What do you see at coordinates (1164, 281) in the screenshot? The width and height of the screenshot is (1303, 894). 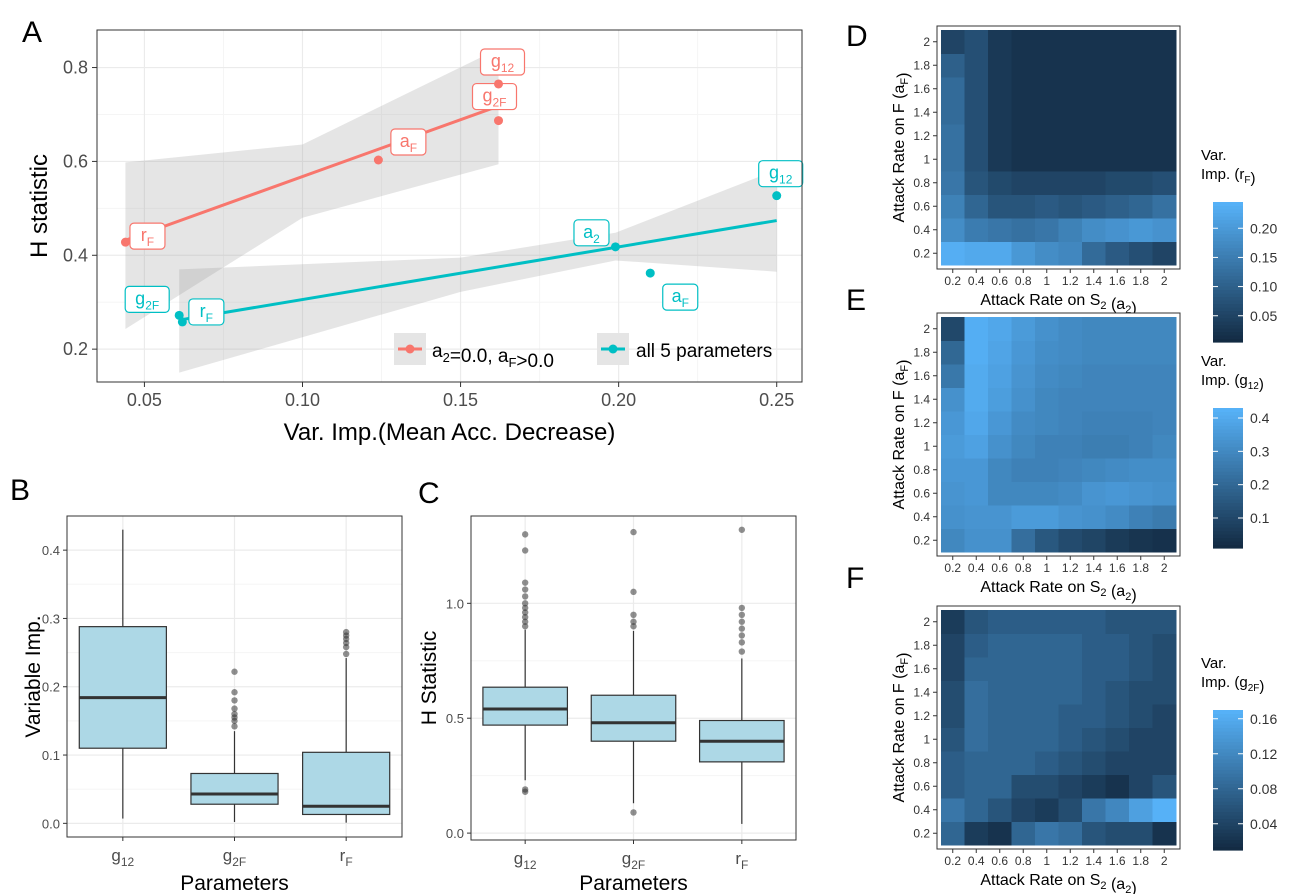 I see `x-tick-label: 2` at bounding box center [1164, 281].